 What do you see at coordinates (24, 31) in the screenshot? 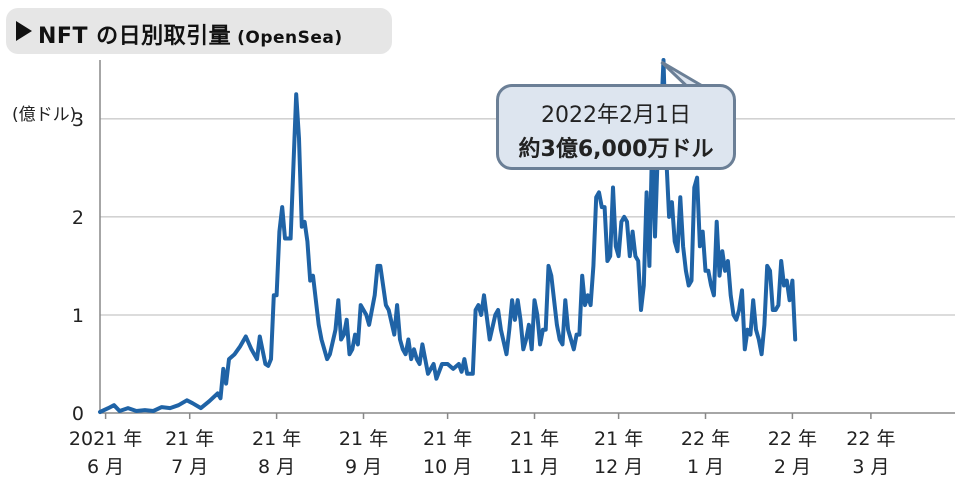
I see `play-triangle-icon` at bounding box center [24, 31].